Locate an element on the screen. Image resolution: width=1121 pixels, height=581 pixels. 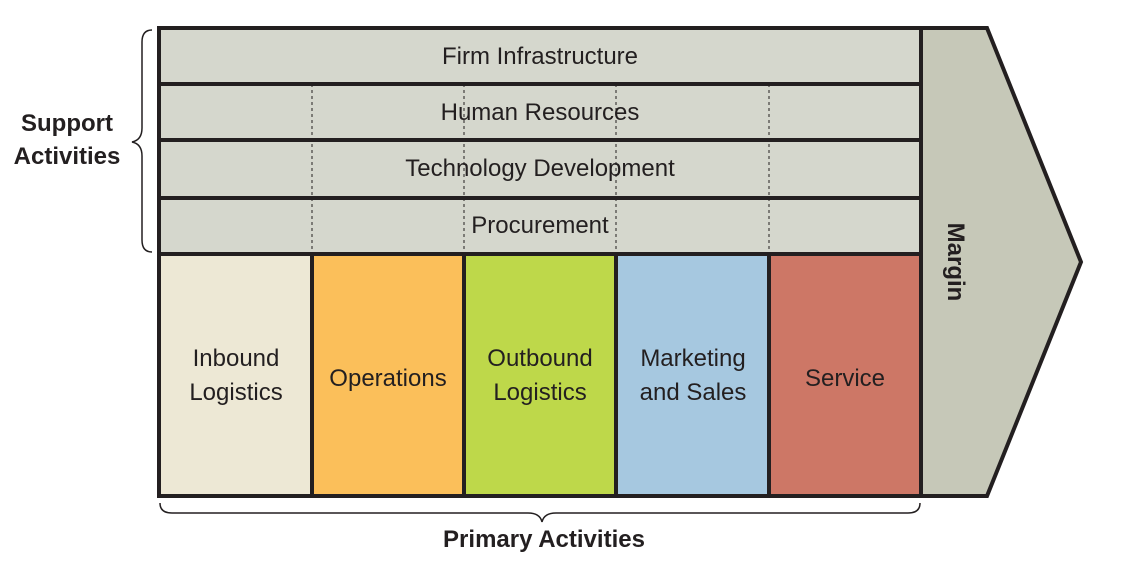
primary-label-line1: Outbound is located at coordinates (539, 358).